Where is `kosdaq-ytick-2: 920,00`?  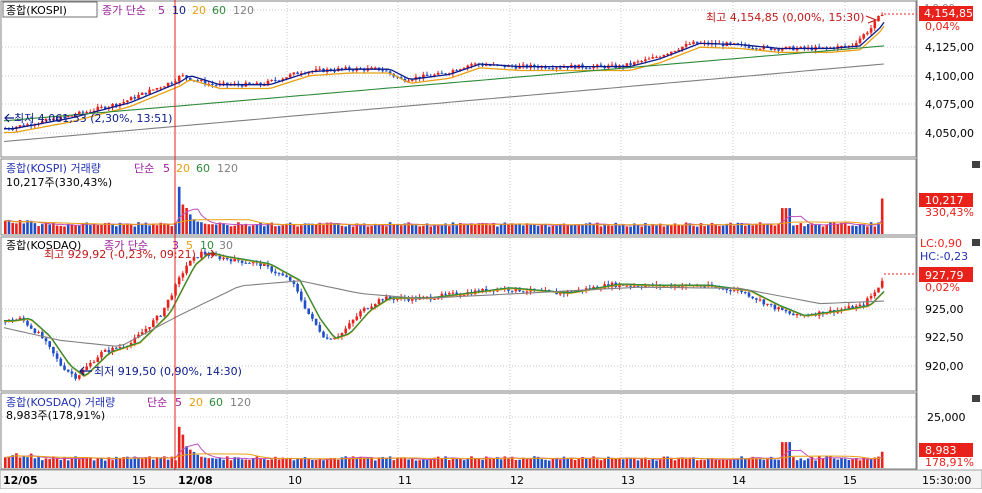
kosdaq-ytick-2: 920,00 is located at coordinates (944, 366).